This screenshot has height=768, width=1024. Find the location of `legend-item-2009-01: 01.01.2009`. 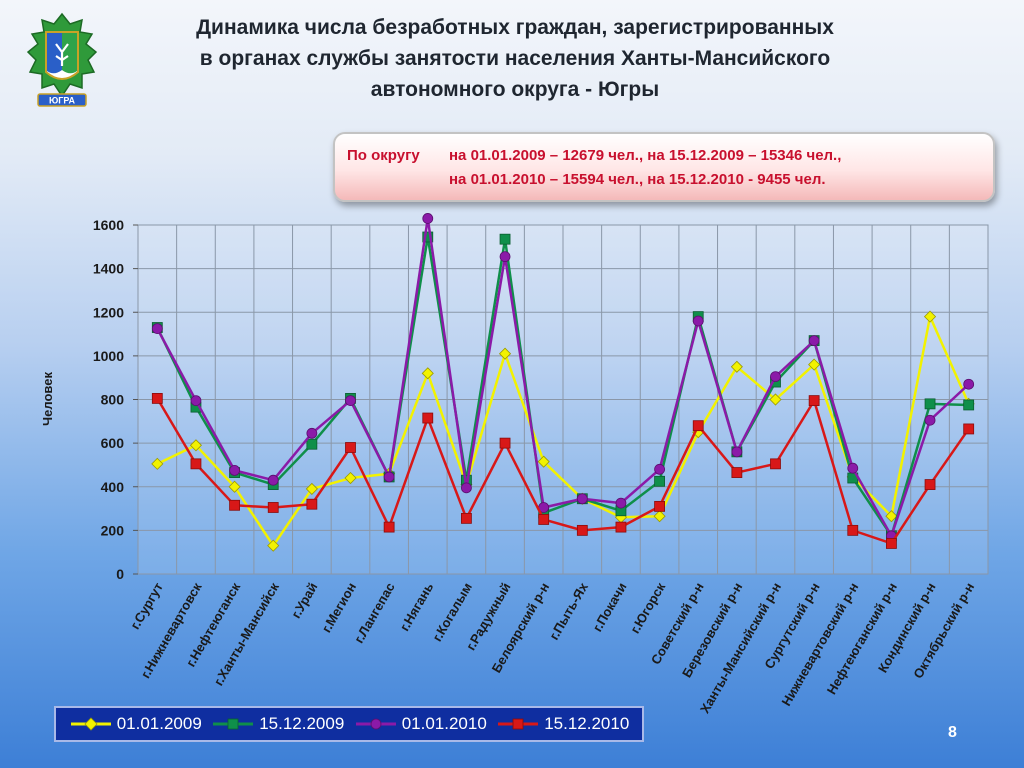

legend-item-2009-01: 01.01.2009 is located at coordinates (135, 724).